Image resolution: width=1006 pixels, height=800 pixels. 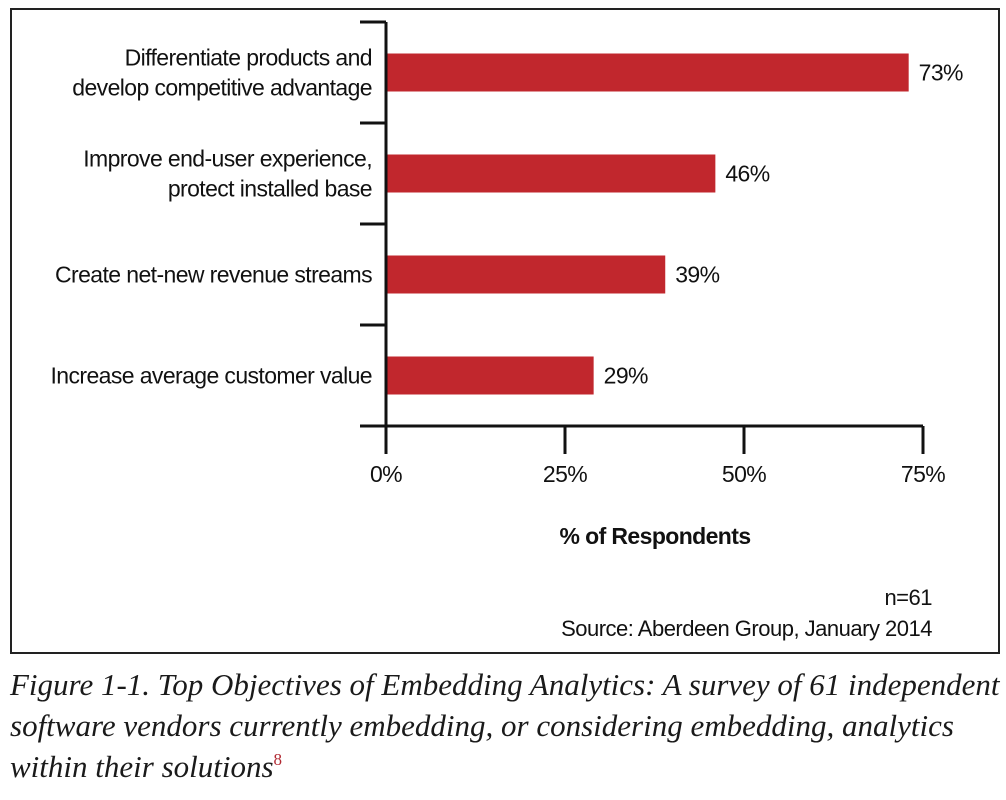 What do you see at coordinates (697, 275) in the screenshot?
I see `value-label-3: 39%` at bounding box center [697, 275].